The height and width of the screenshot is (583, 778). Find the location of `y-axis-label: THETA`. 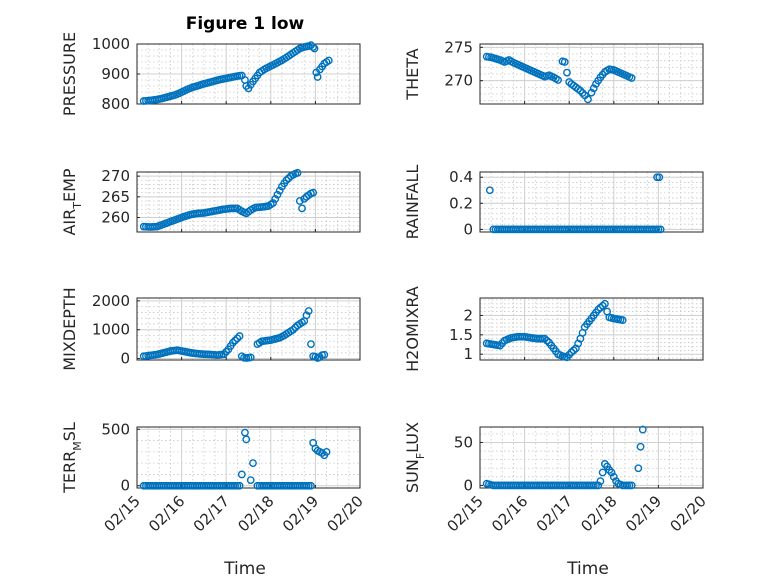

y-axis-label: THETA is located at coordinates (412, 74).